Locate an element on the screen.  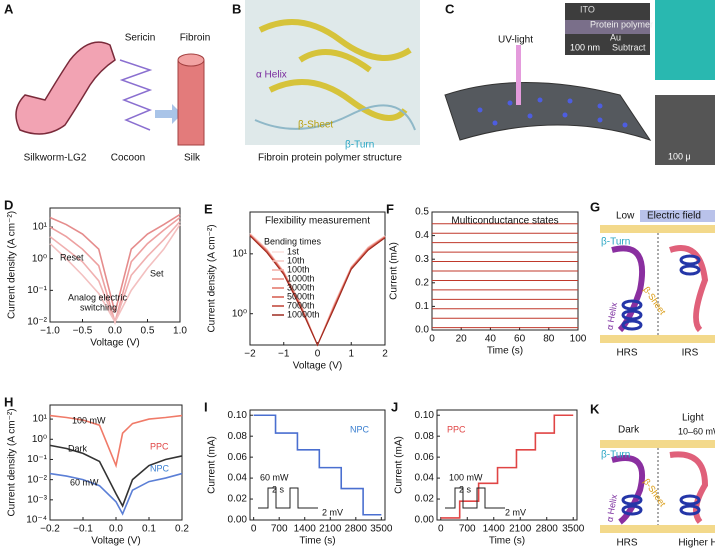
label: HRS is located at coordinates (626, 543).